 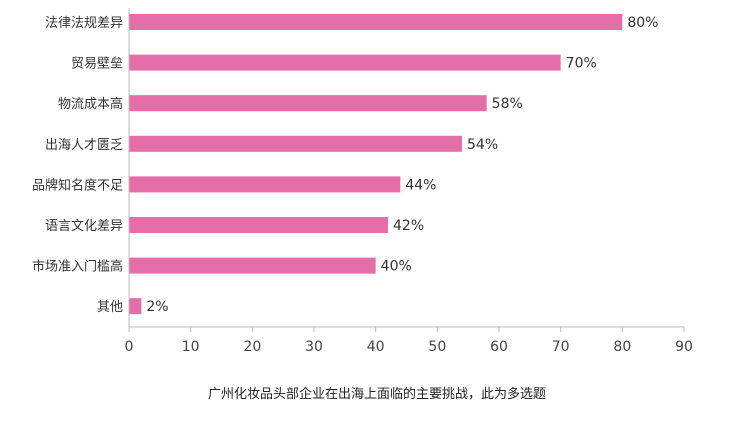 I want to click on category-label: 市场准入门槛高, so click(x=77, y=267).